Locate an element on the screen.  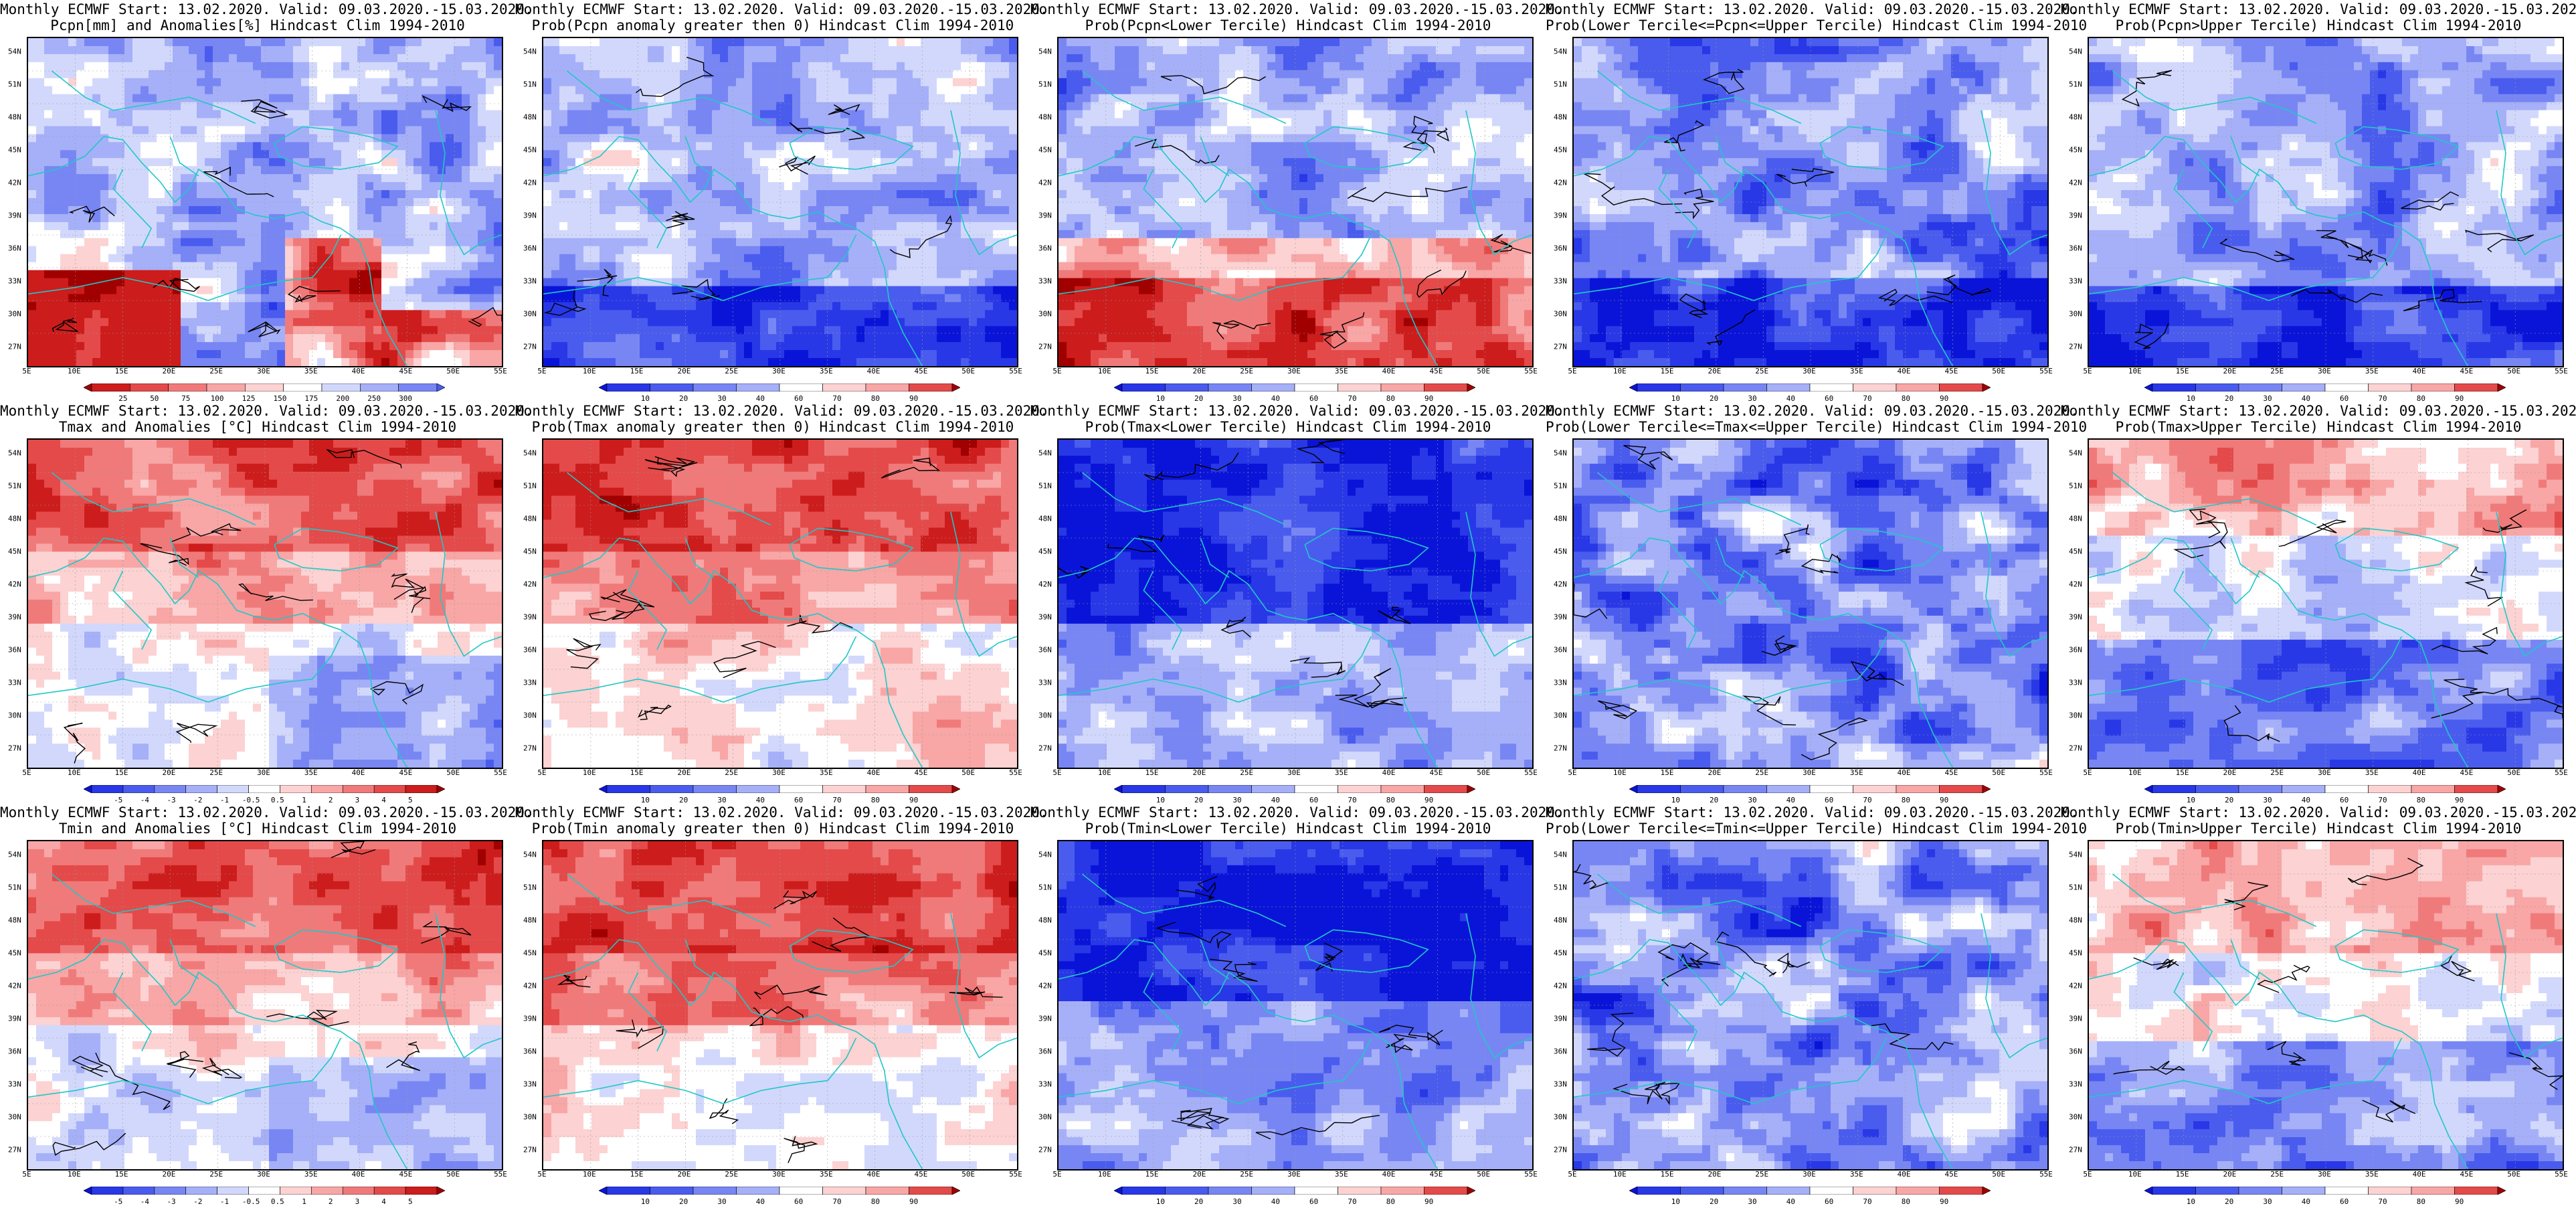
colorbar-tick-label: 60 is located at coordinates (2344, 1201).